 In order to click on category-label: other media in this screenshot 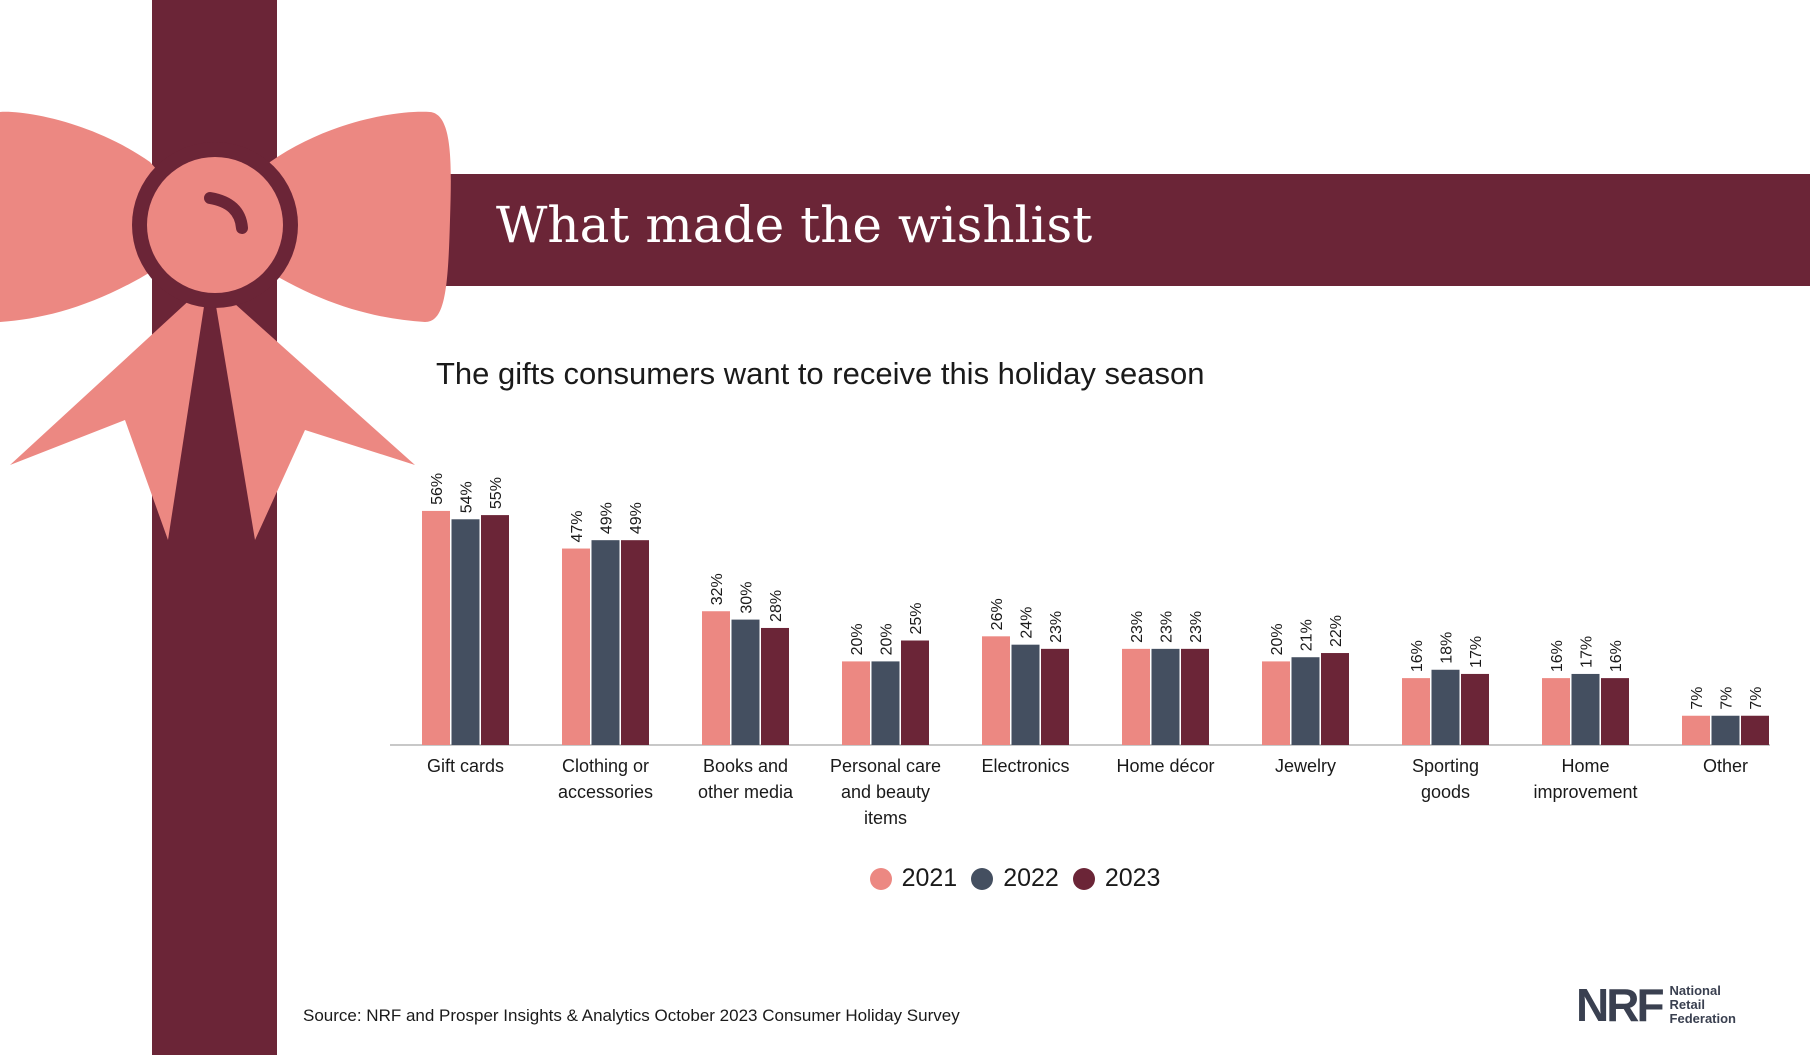, I will do `click(746, 792)`.